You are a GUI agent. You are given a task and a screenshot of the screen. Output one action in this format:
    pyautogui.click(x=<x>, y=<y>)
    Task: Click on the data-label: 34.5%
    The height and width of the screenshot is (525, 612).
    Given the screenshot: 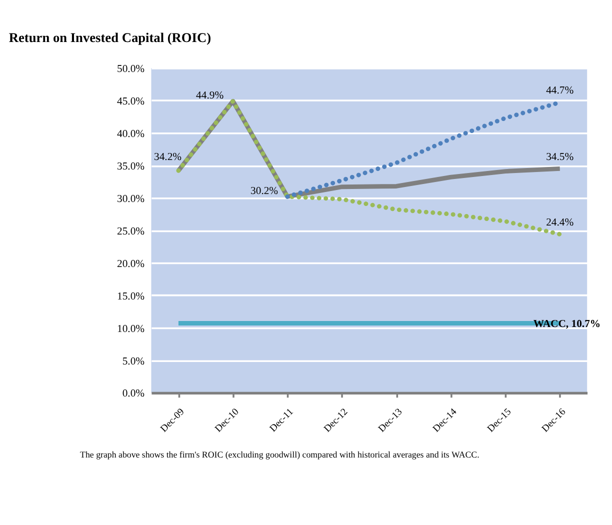 What is the action you would take?
    pyautogui.click(x=560, y=156)
    